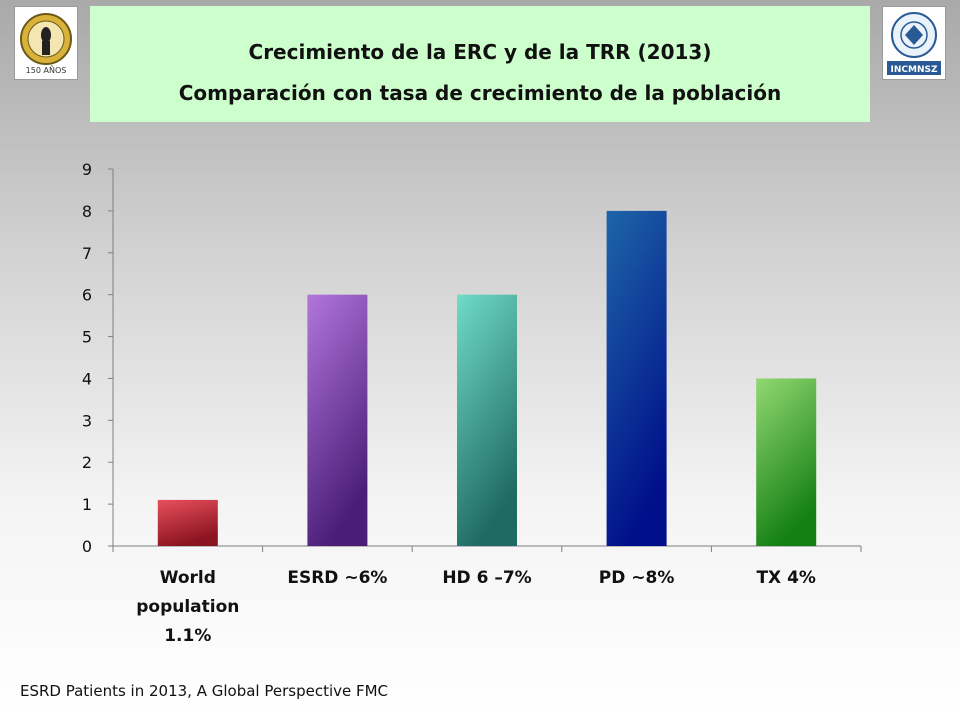 Image resolution: width=960 pixels, height=720 pixels. What do you see at coordinates (187, 607) in the screenshot?
I see `x-category-label: population` at bounding box center [187, 607].